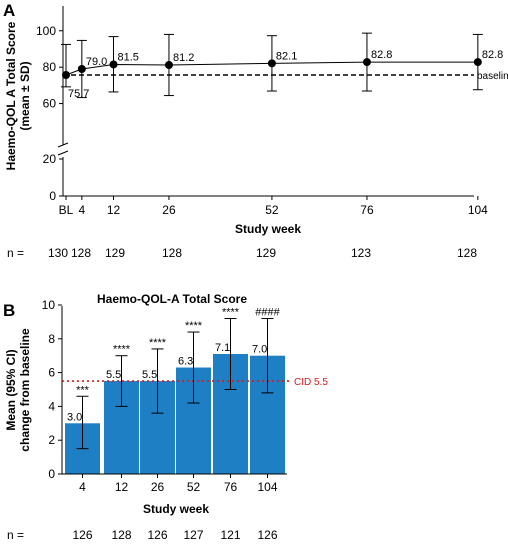  Describe the element at coordinates (11, 389) in the screenshot. I see `y-axis-title-line1: Mean (95% CI)` at that location.